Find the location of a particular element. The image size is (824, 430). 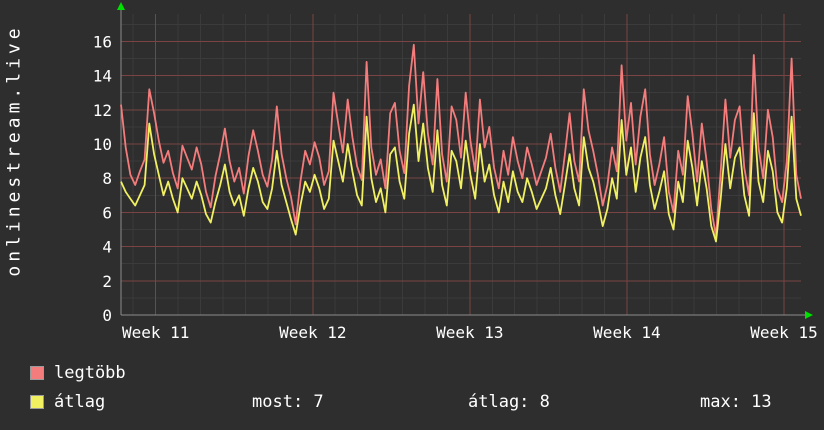

svg-text: 2 is located at coordinates (107, 281).